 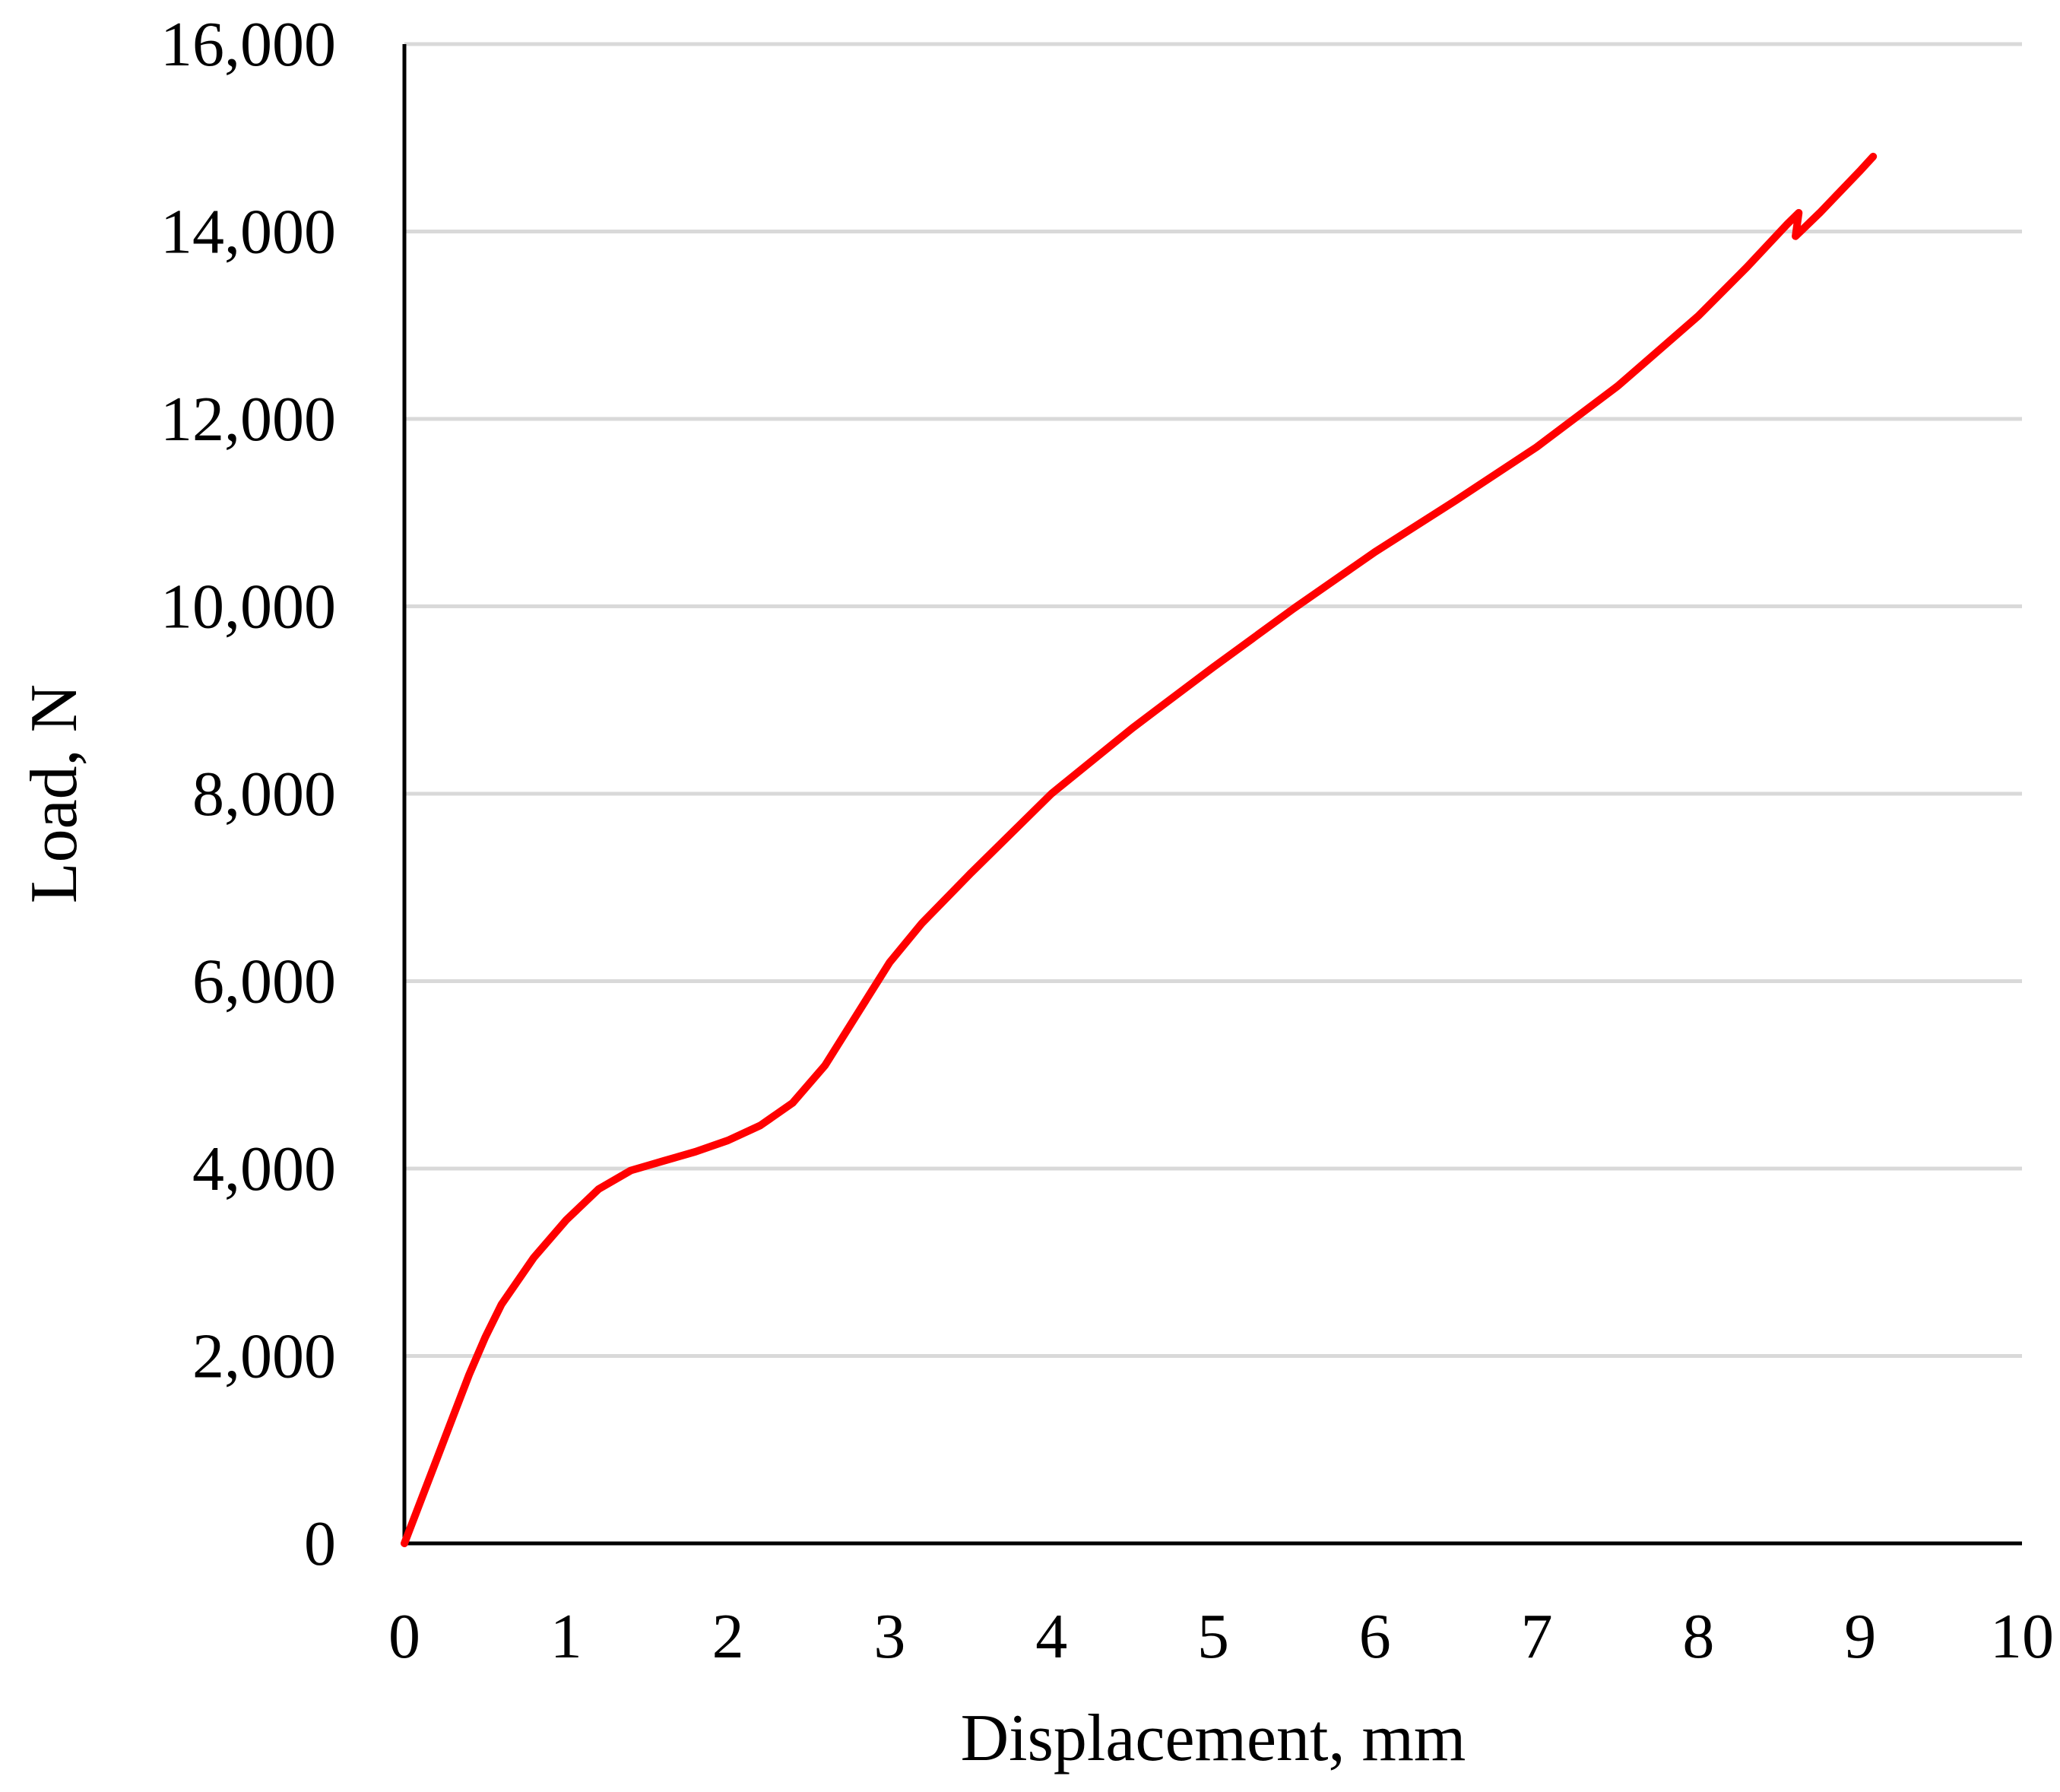 What do you see at coordinates (404, 1637) in the screenshot?
I see `x-tick-label: 0` at bounding box center [404, 1637].